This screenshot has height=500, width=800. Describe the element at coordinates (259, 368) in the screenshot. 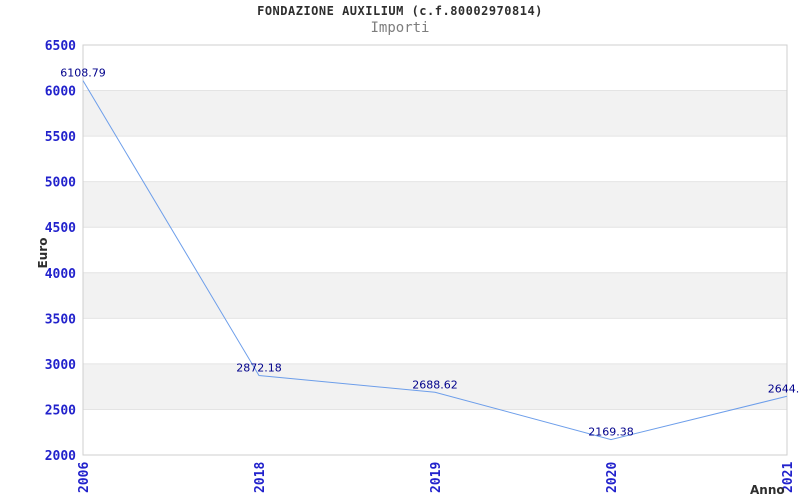

I see `value-label: 2872.18` at that location.